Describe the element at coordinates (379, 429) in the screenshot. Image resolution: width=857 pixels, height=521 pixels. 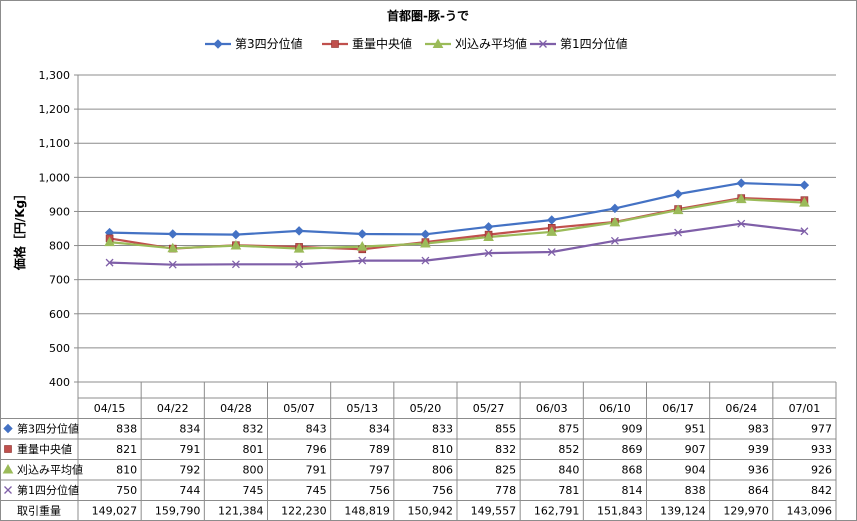
I see `data-label-s0-4: 834` at that location.